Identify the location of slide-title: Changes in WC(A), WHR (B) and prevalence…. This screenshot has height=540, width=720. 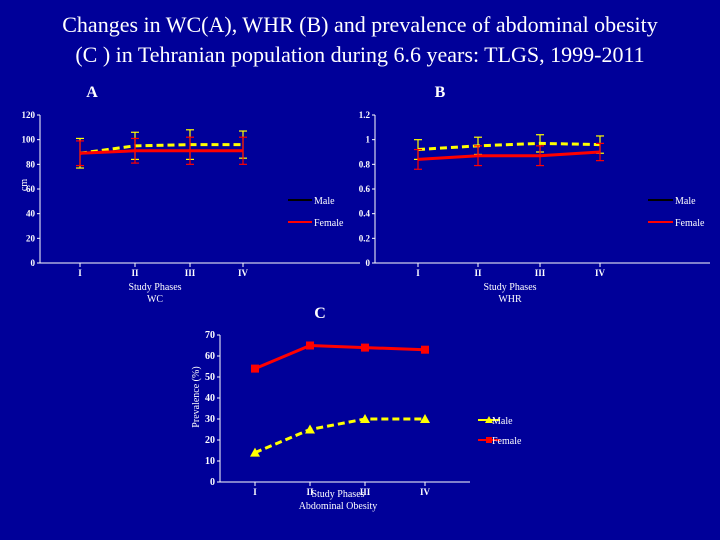
(360, 40).